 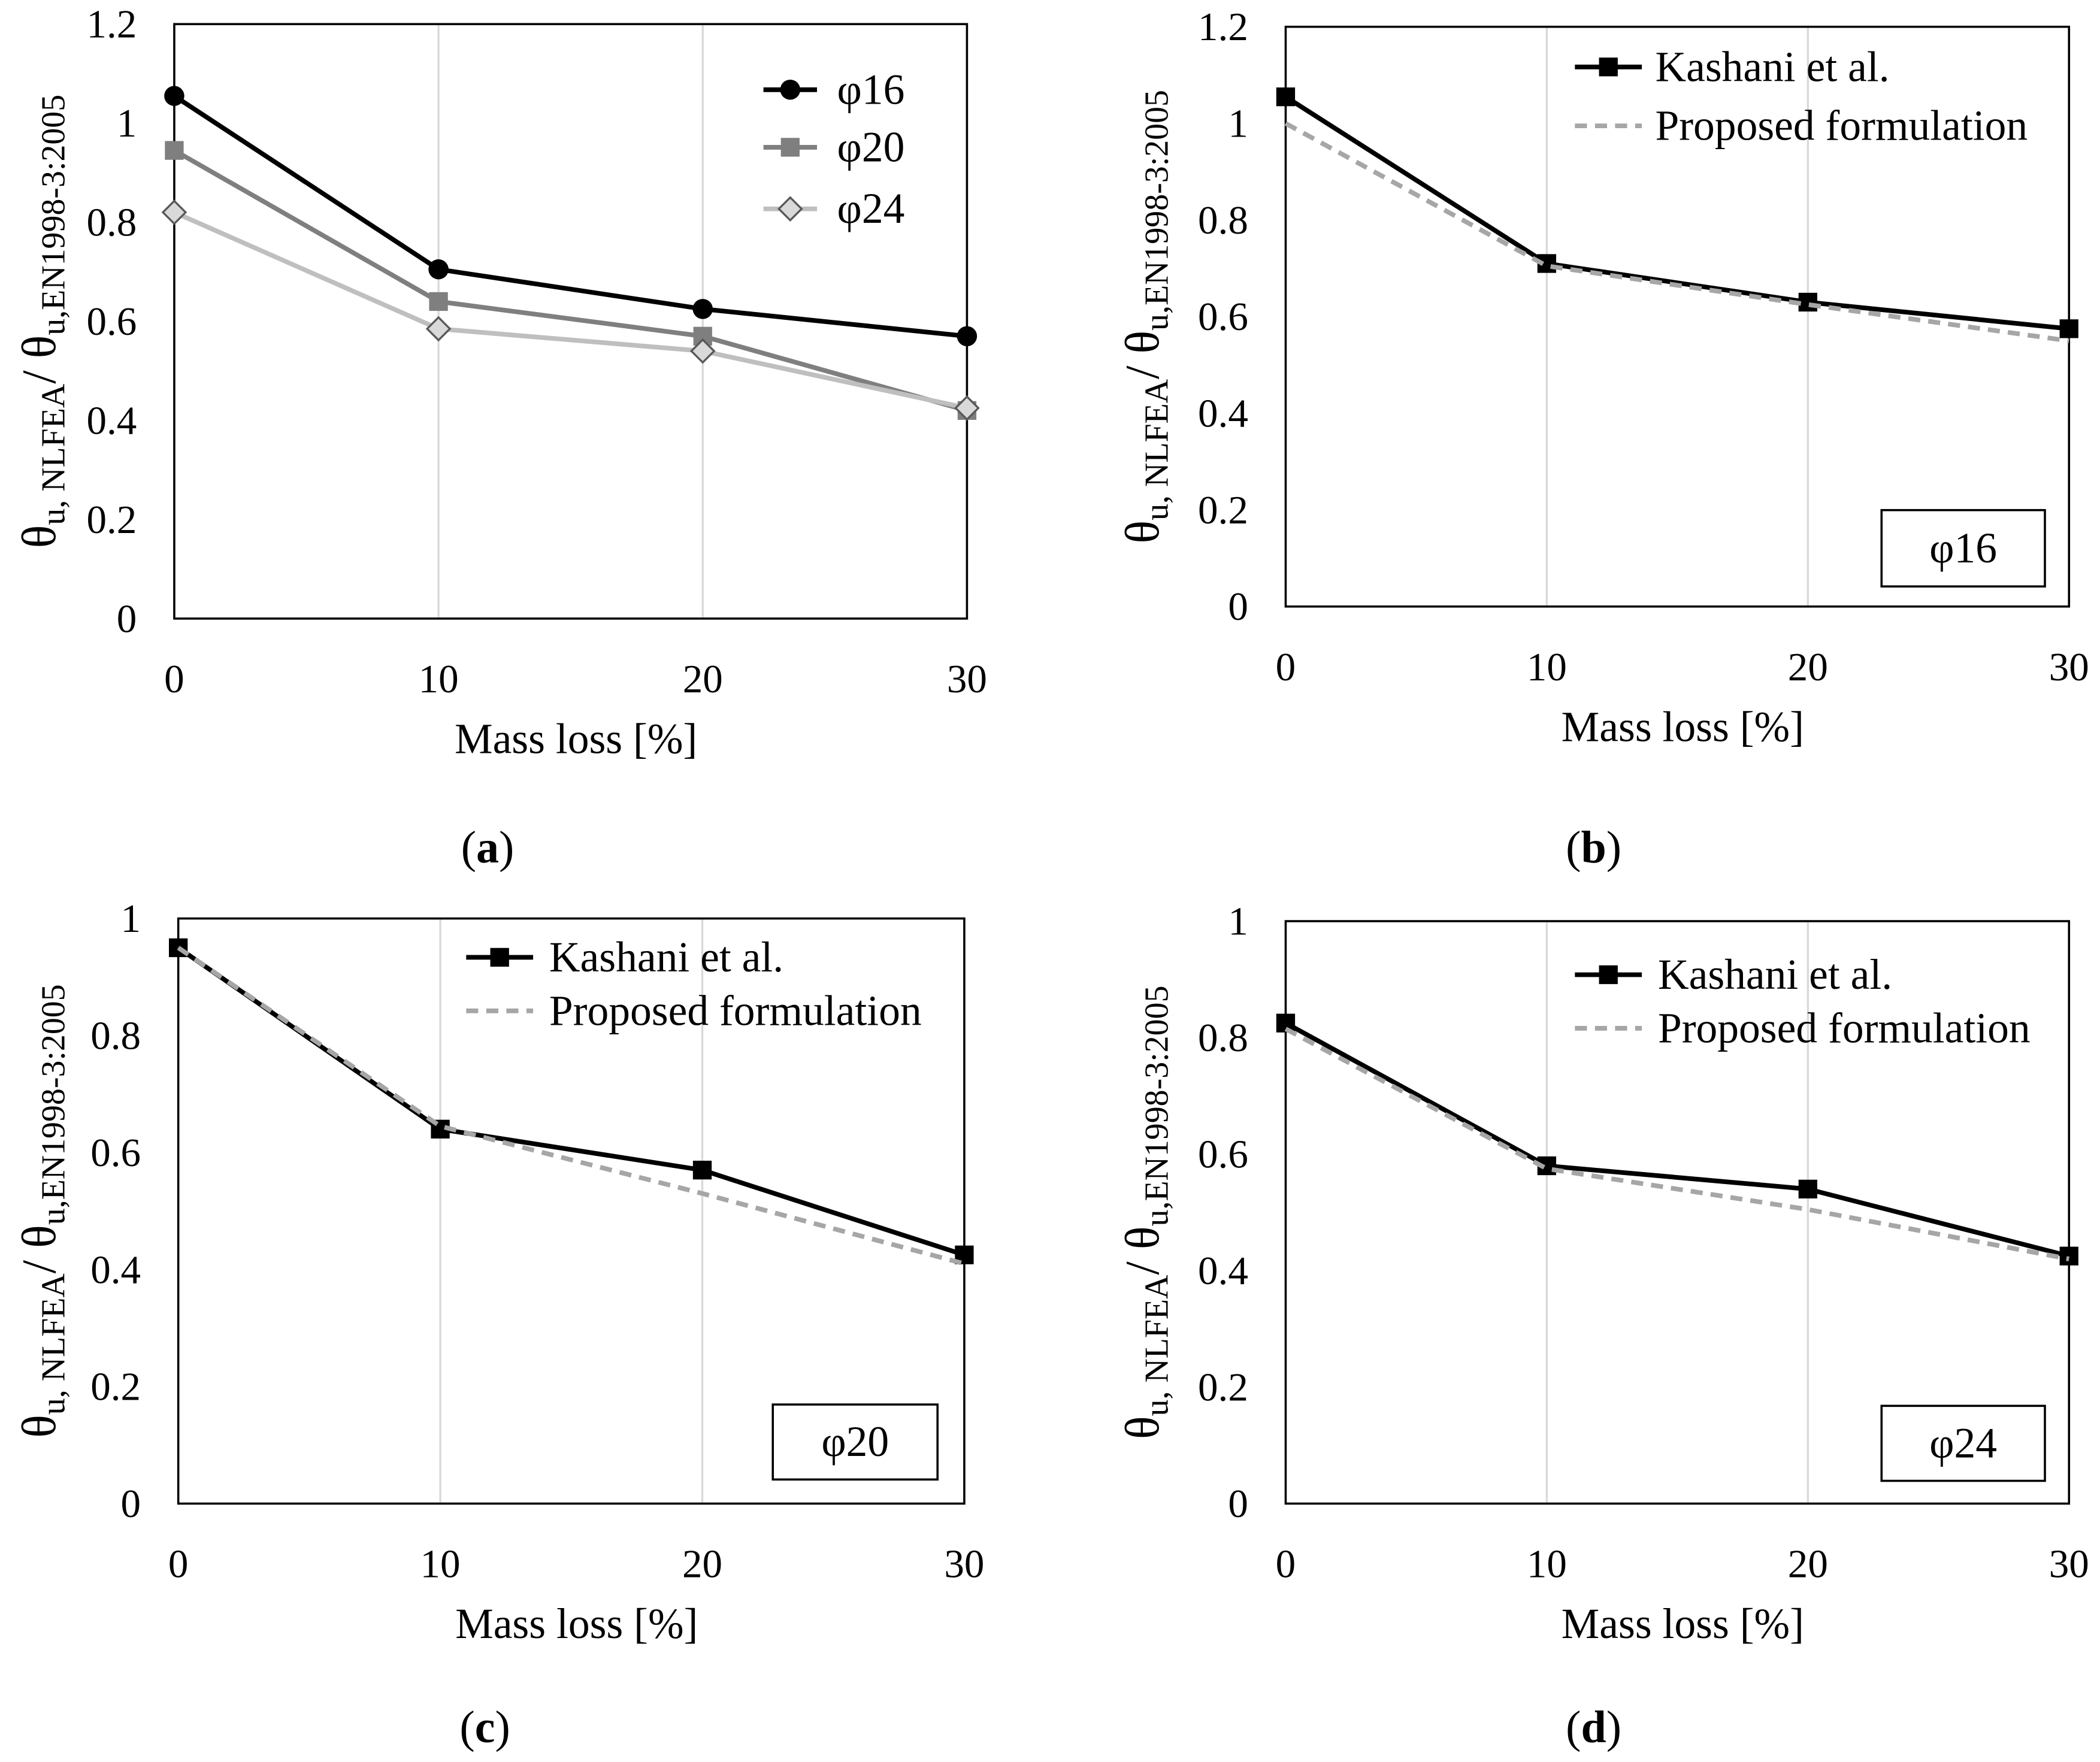 I want to click on legend-marker-phi24, so click(x=790, y=209).